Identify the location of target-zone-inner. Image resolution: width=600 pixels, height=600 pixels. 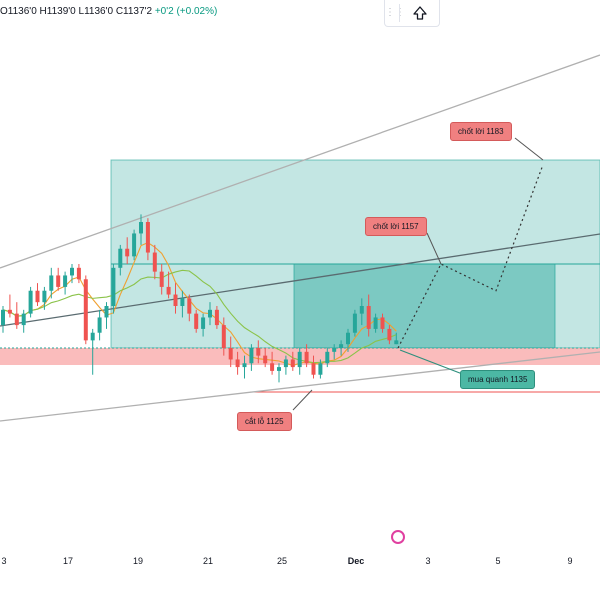
(424, 306).